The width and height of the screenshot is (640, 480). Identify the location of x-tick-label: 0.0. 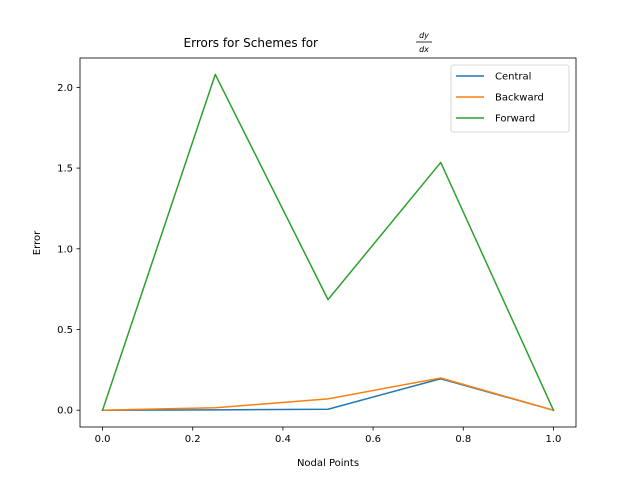
(103, 439).